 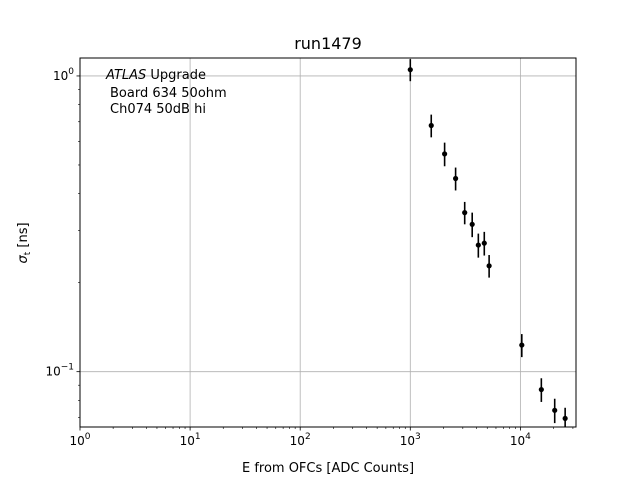 What do you see at coordinates (59, 371) in the screenshot?
I see `y-tick-label: 10⁻¹` at bounding box center [59, 371].